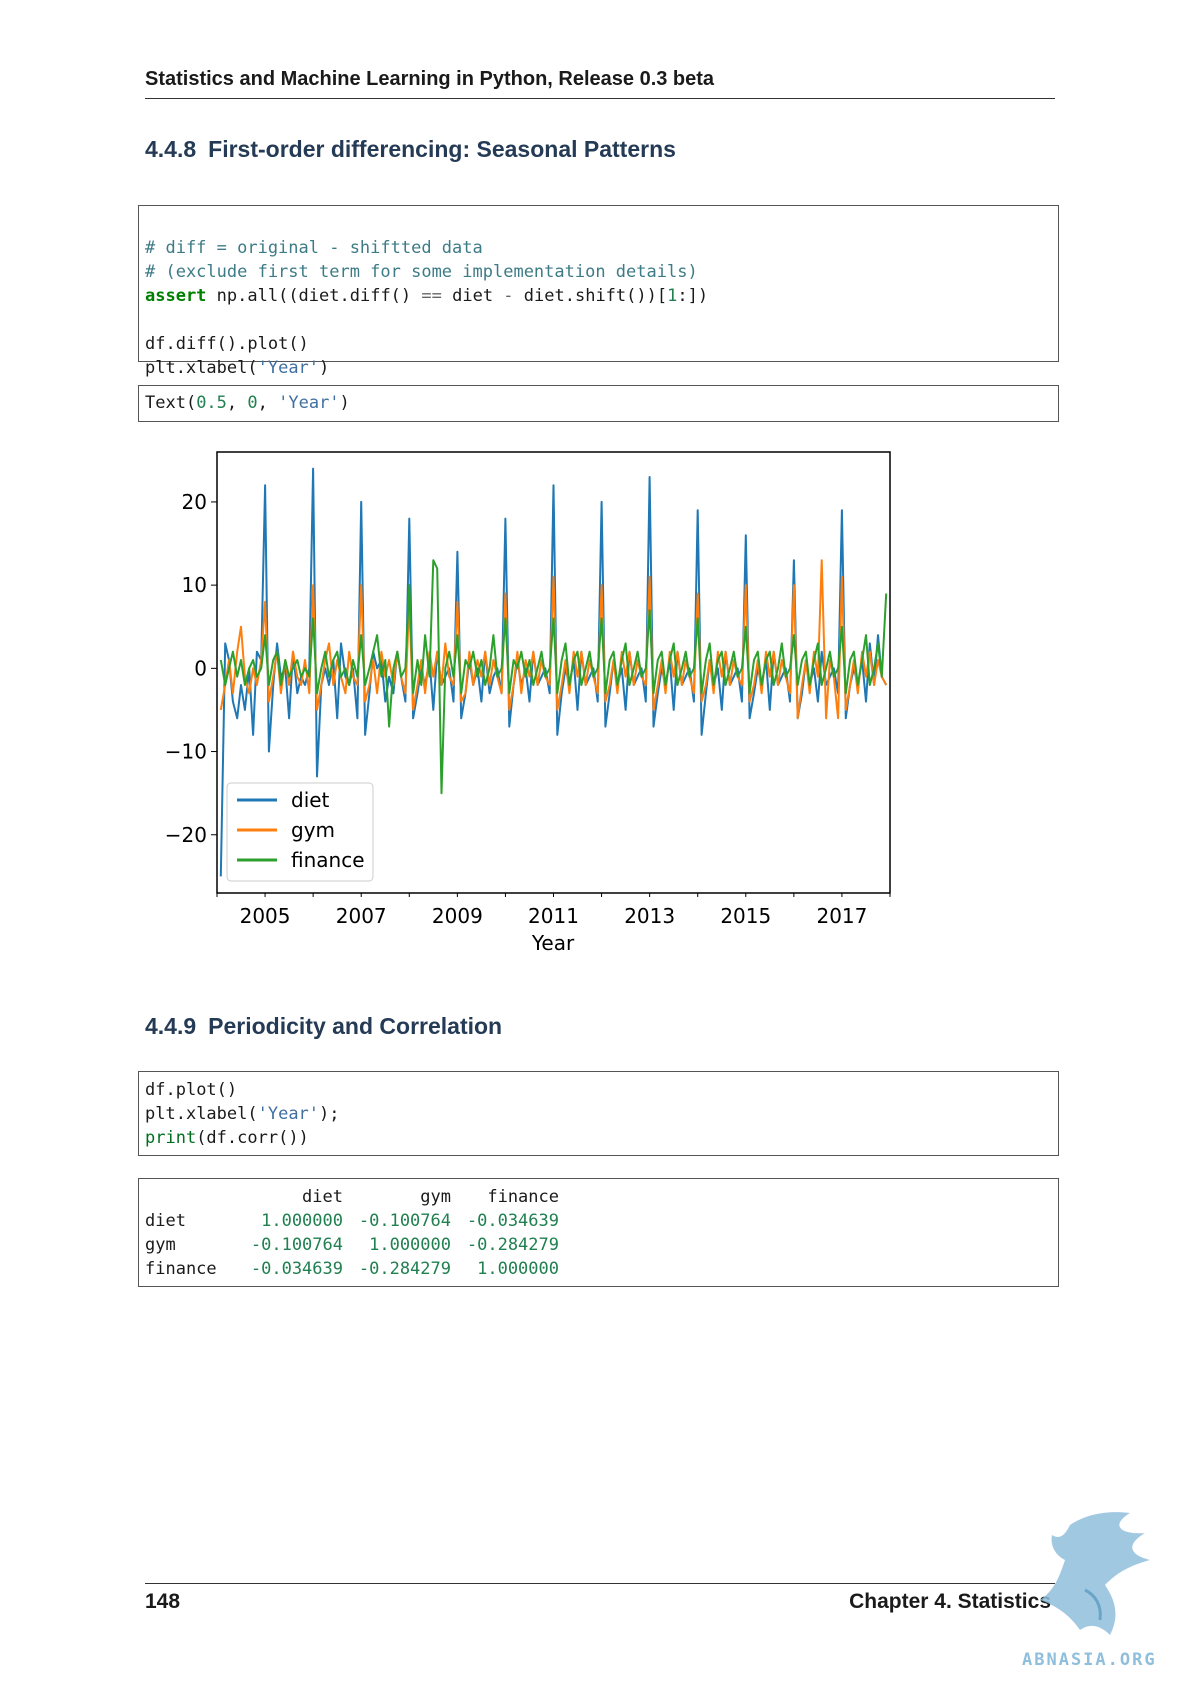 This screenshot has height=1684, width=1191. I want to click on code-builtin: print, so click(171, 1138).